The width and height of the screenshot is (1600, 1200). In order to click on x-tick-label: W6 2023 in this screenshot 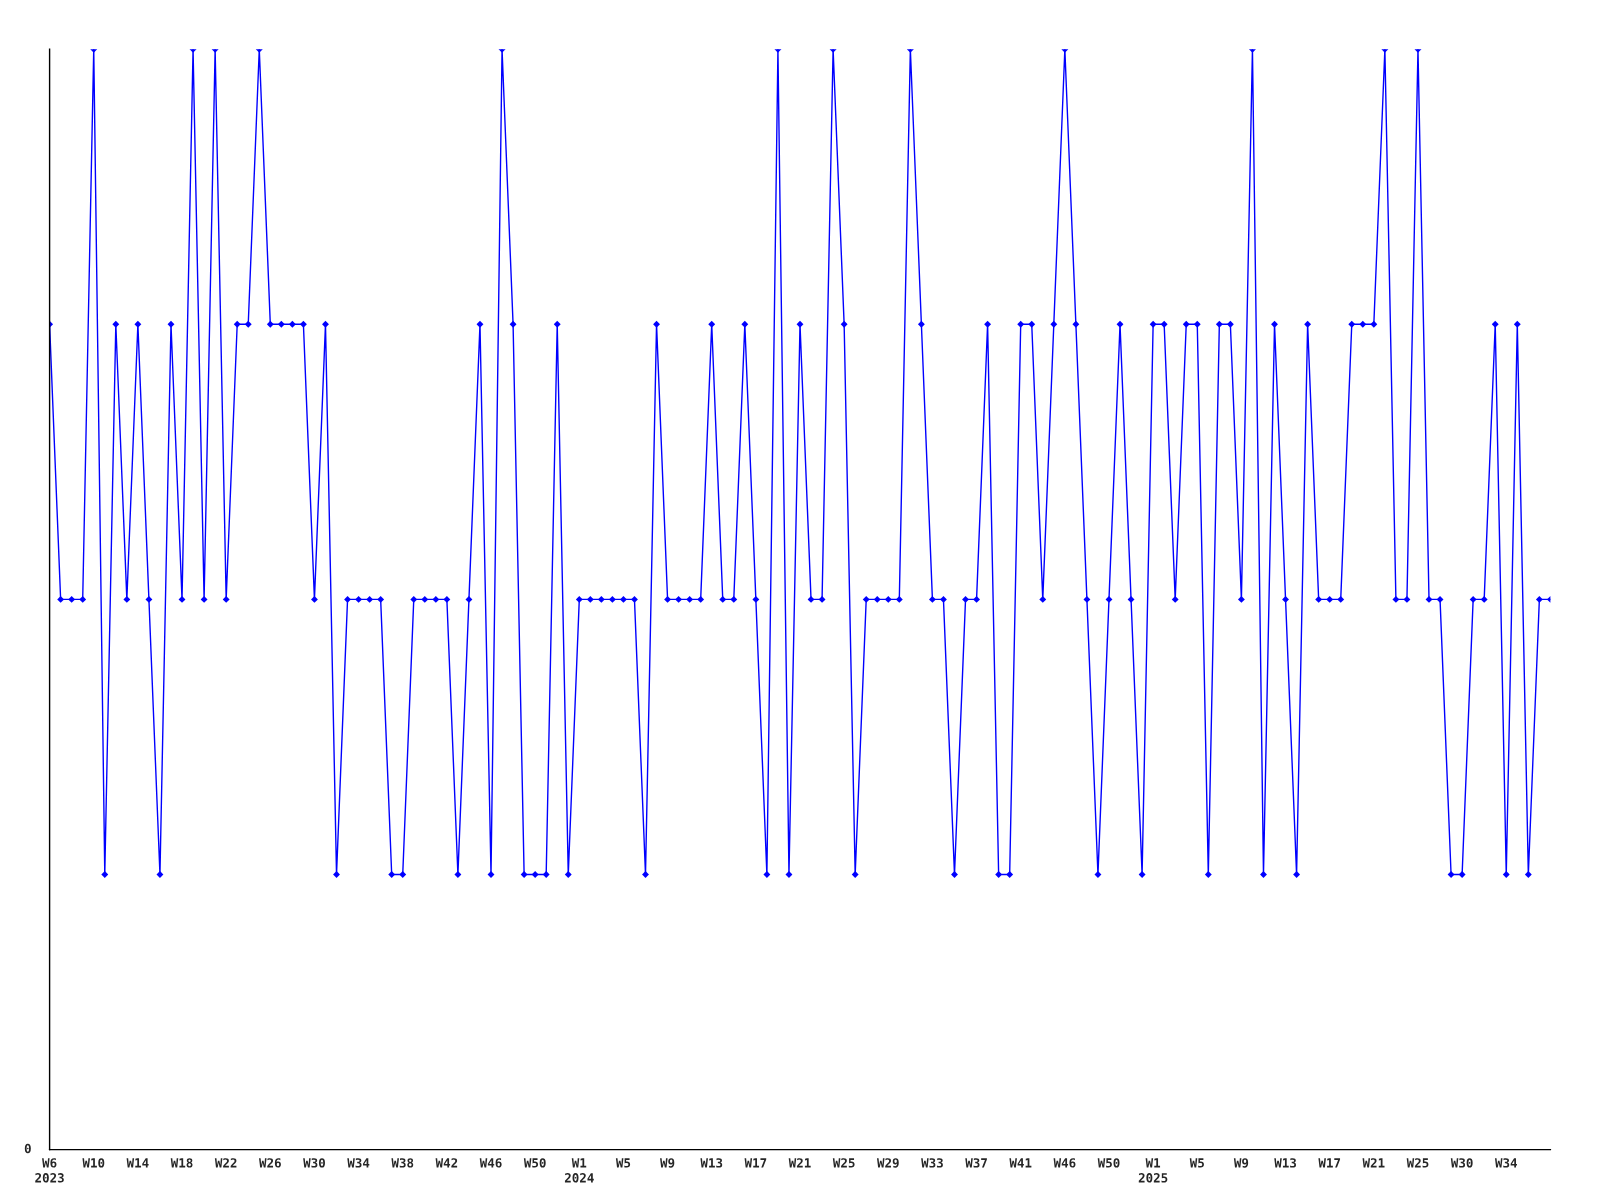, I will do `click(49, 1170)`.